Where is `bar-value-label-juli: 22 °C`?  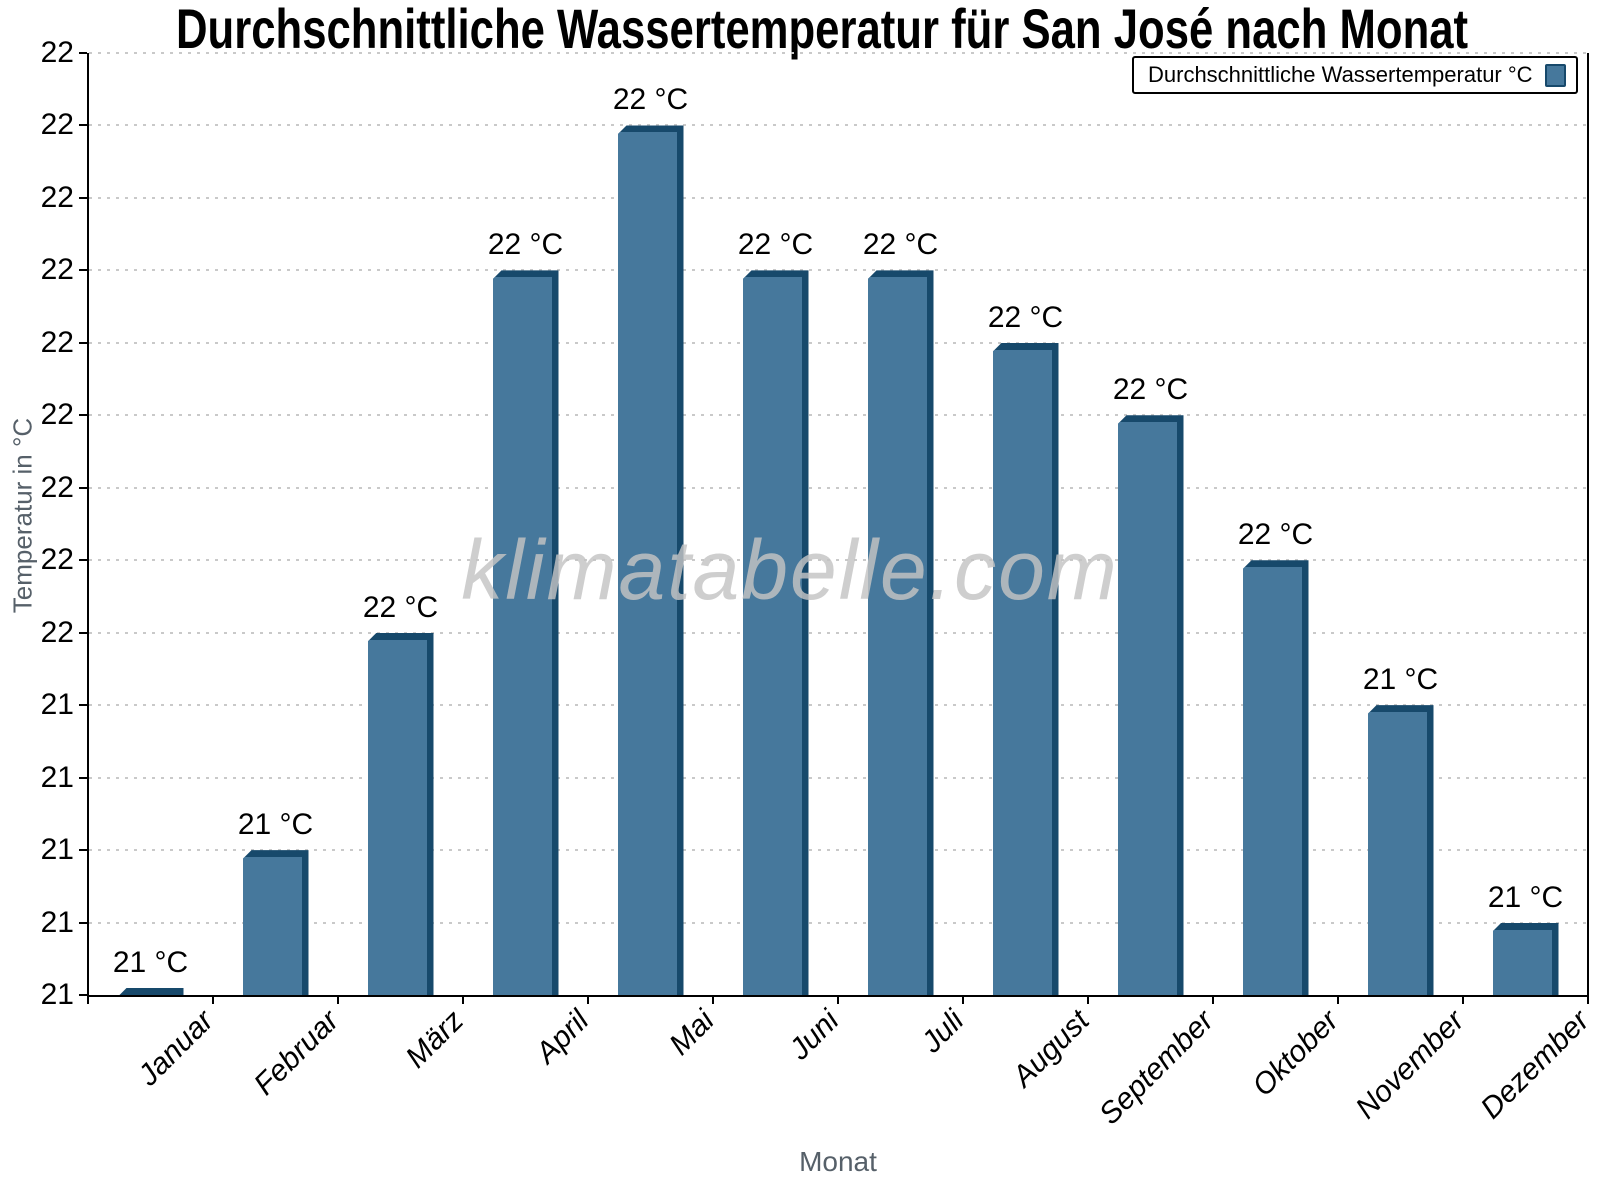 bar-value-label-juli: 22 °C is located at coordinates (900, 245).